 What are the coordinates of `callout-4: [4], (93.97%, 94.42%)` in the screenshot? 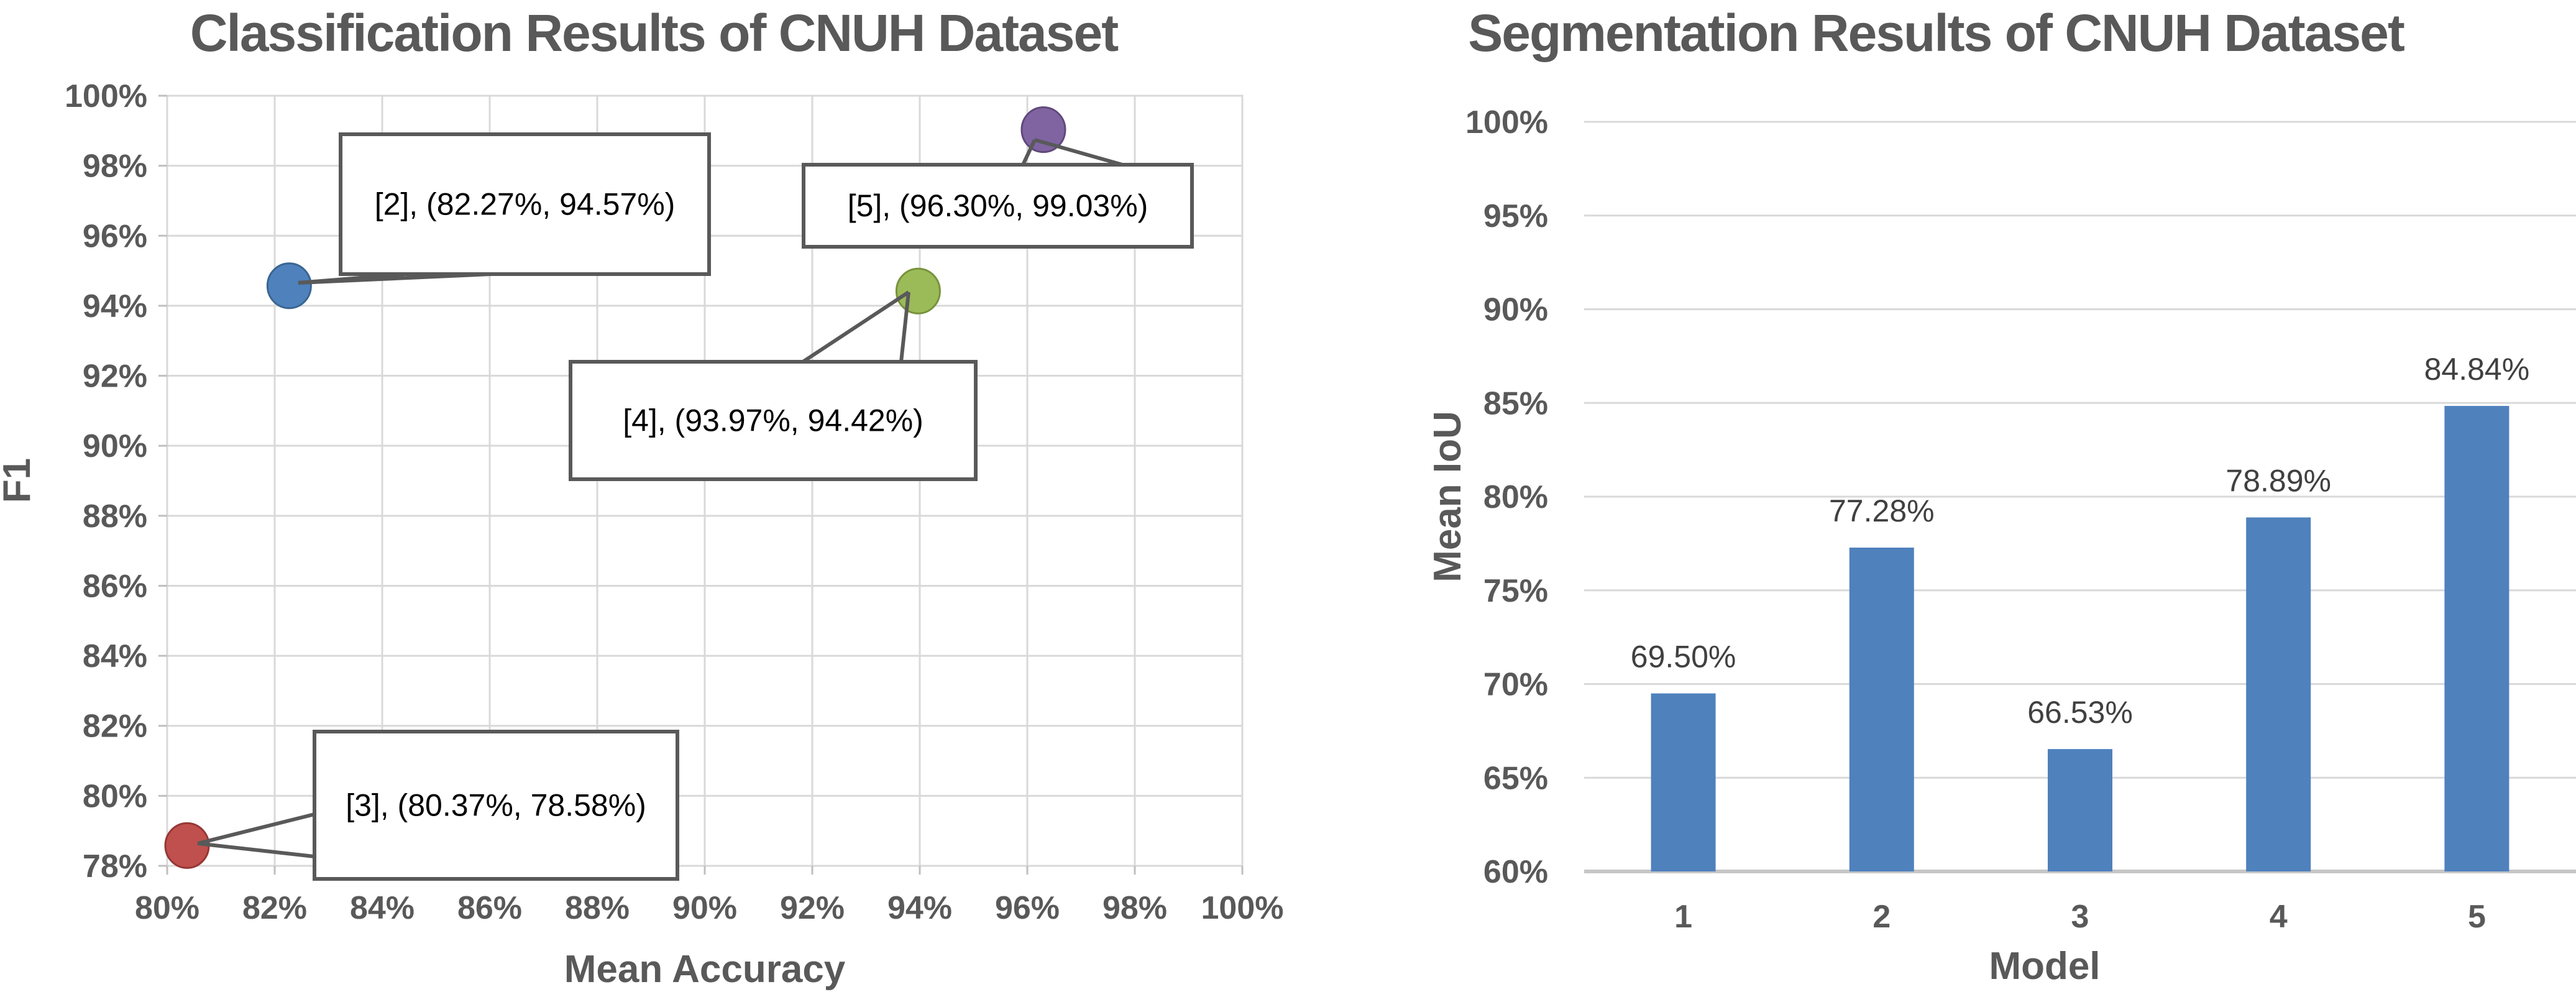 It's located at (773, 385).